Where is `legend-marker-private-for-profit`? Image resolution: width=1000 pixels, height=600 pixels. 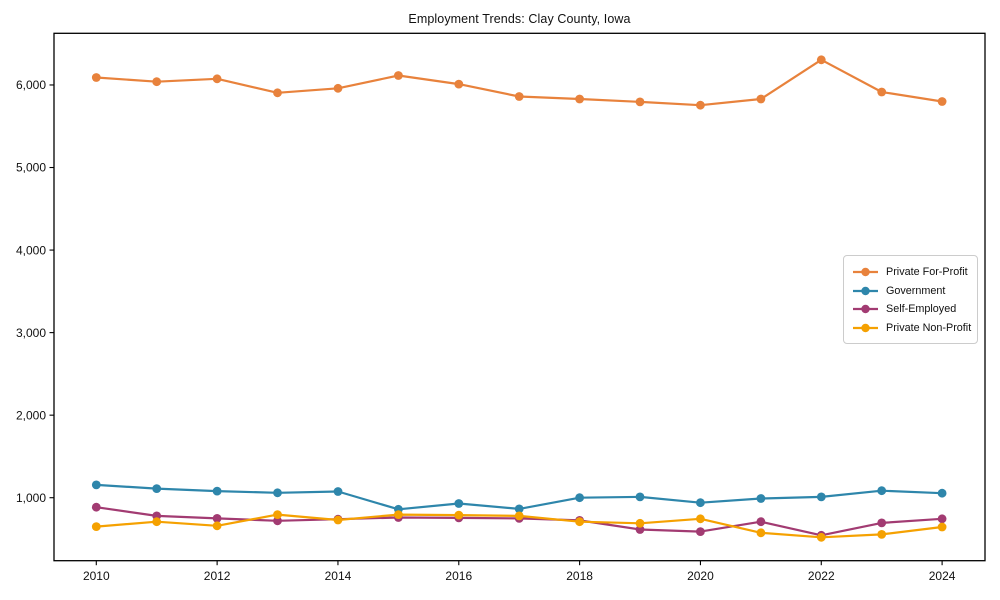 legend-marker-private-for-profit is located at coordinates (865, 272).